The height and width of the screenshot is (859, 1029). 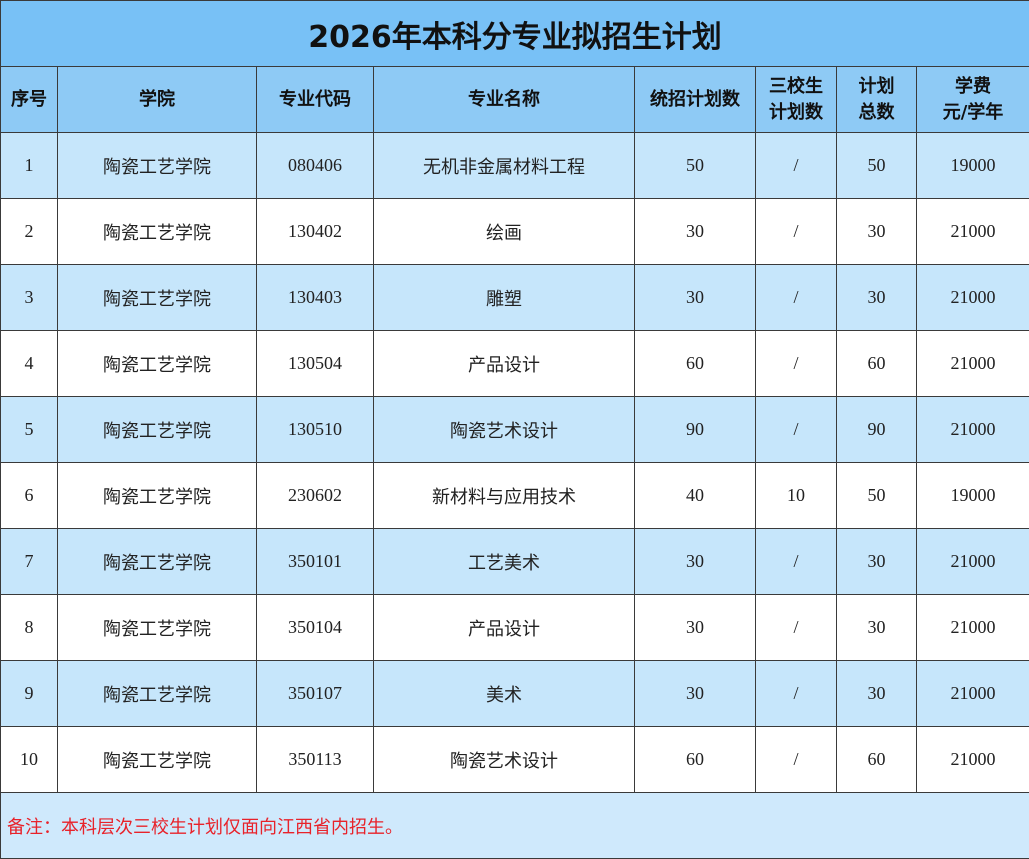 What do you see at coordinates (315, 561) in the screenshot?
I see `data-cell: 350101` at bounding box center [315, 561].